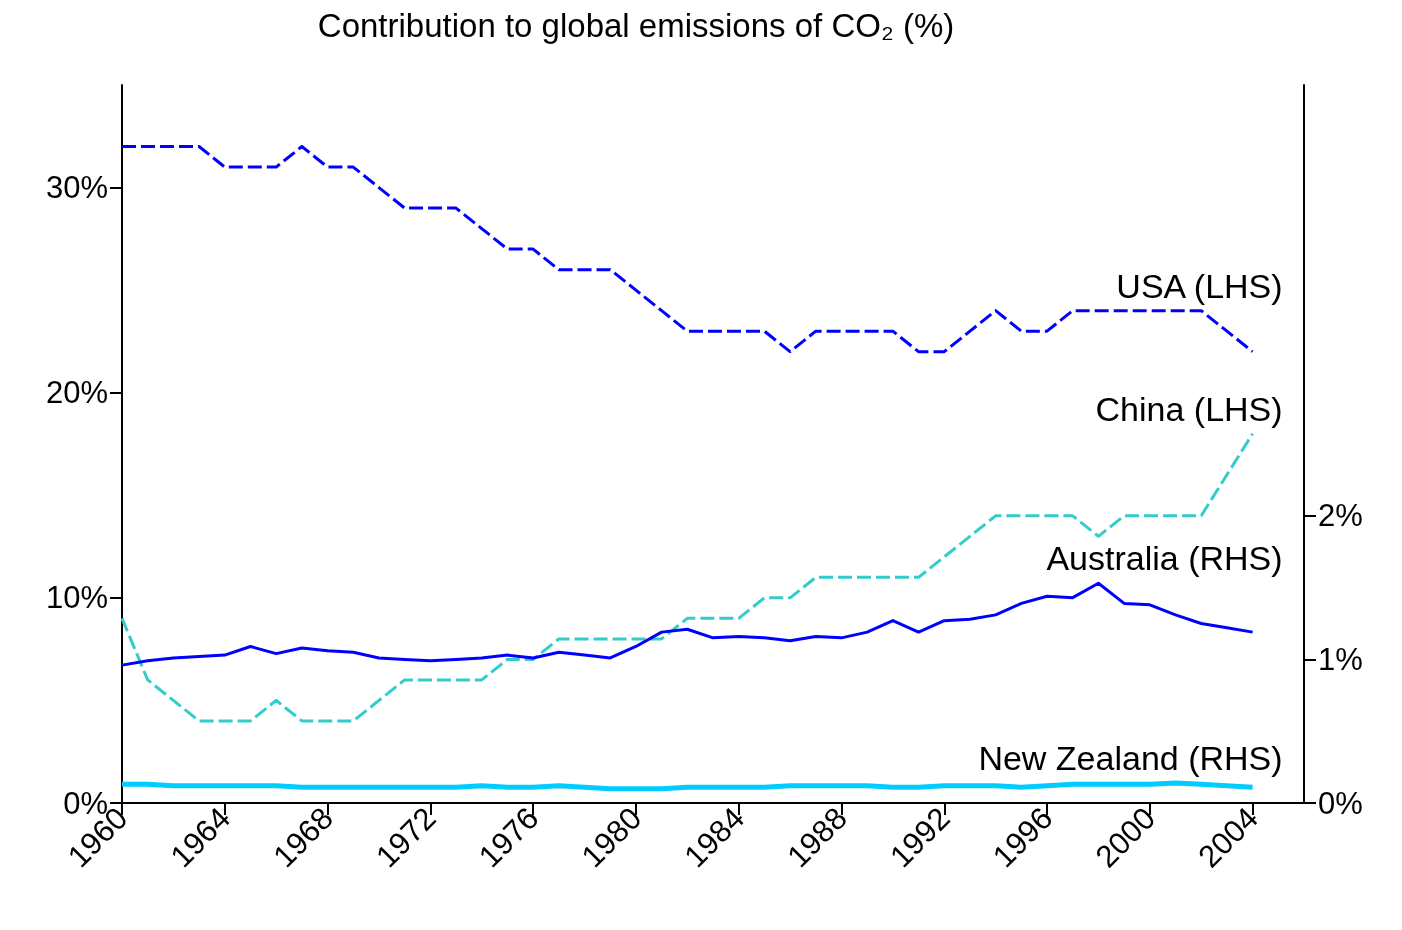  Describe the element at coordinates (76, 393) in the screenshot. I see `y-tick-label: 20%` at that location.